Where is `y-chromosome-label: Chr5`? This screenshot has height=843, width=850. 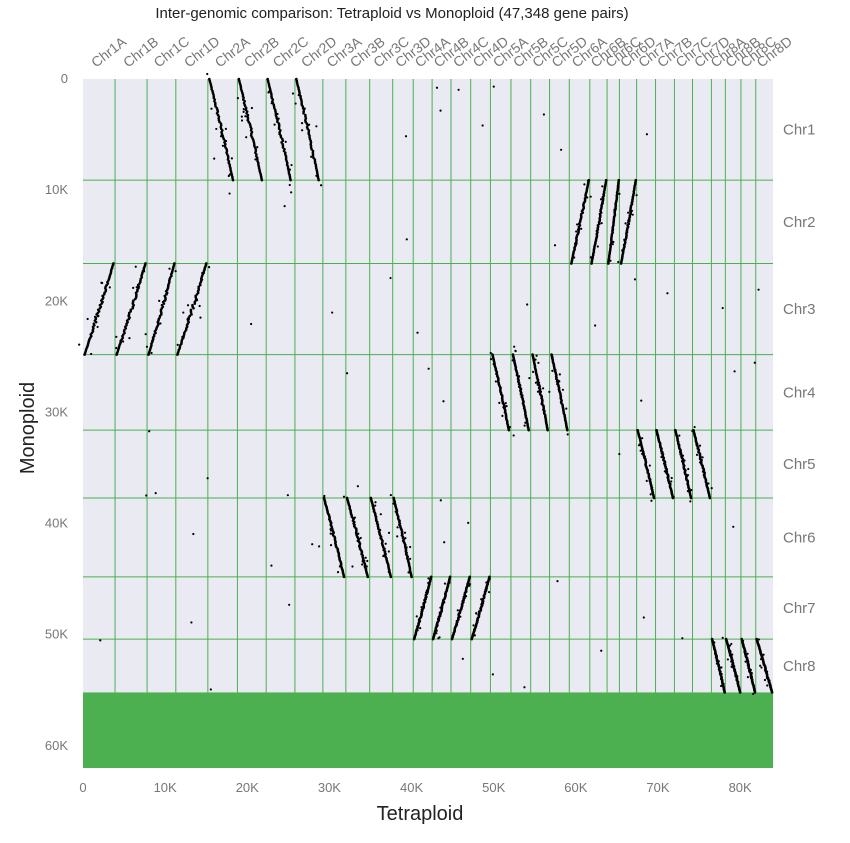 y-chromosome-label: Chr5 is located at coordinates (799, 464).